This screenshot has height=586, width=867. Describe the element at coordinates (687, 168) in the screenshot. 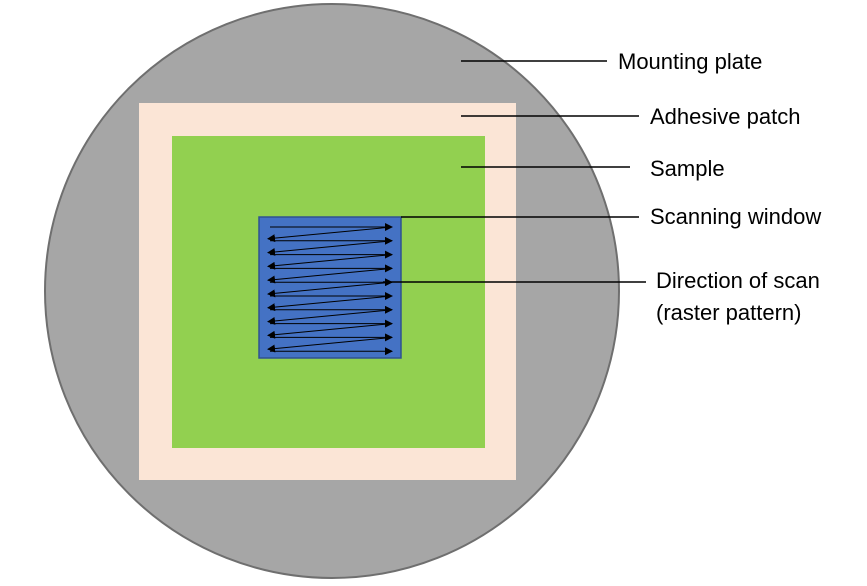

I see `label-sample: Sample` at that location.